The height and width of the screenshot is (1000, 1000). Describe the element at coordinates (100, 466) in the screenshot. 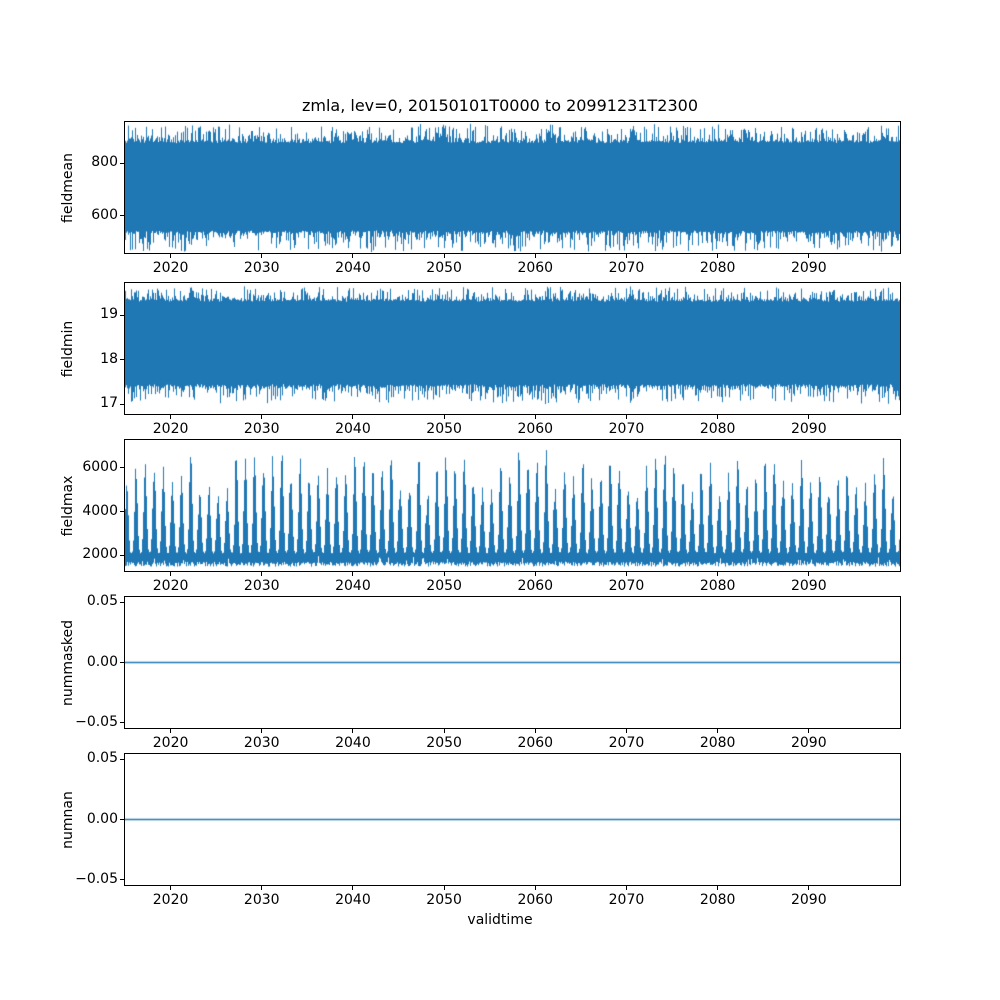

I see `y-tick-label: 6000` at that location.